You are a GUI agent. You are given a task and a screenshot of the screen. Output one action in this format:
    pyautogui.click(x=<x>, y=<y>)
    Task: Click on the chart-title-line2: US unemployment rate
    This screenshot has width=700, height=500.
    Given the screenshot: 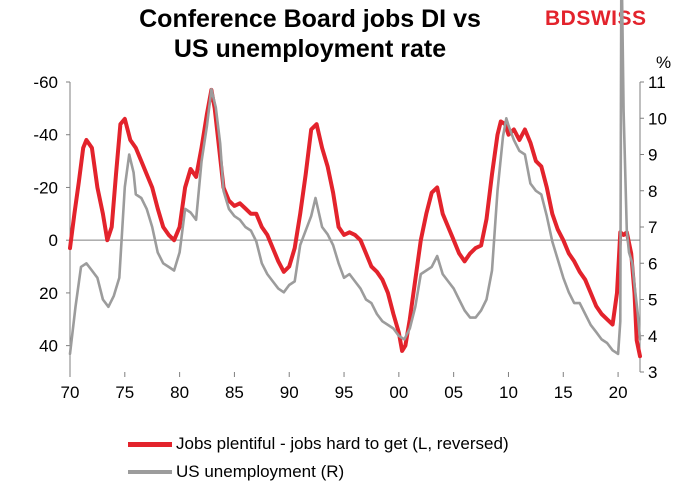 What is the action you would take?
    pyautogui.click(x=310, y=49)
    